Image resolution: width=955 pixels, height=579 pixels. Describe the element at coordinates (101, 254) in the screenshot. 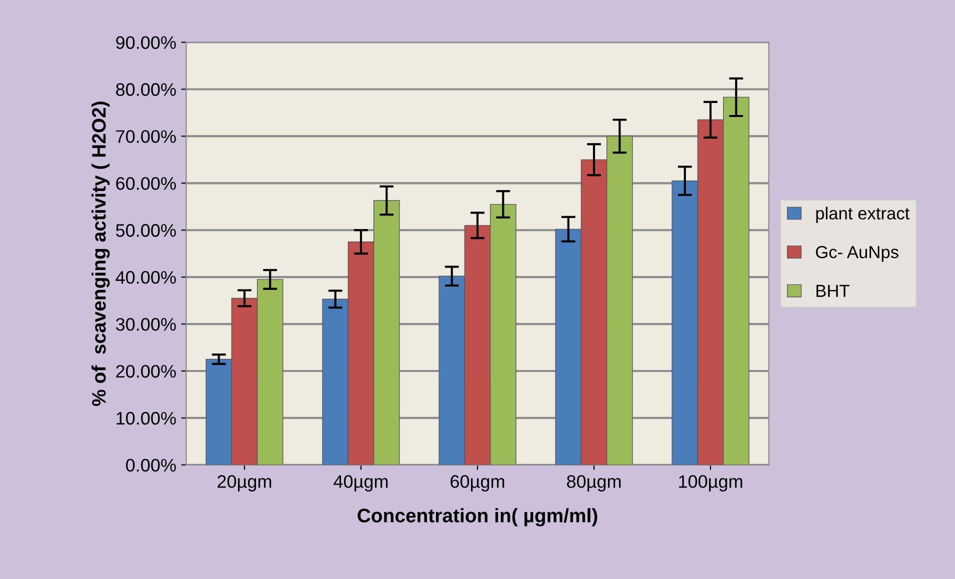

I see `y-axis-title: % of scavenging activity ( H2O2)` at that location.